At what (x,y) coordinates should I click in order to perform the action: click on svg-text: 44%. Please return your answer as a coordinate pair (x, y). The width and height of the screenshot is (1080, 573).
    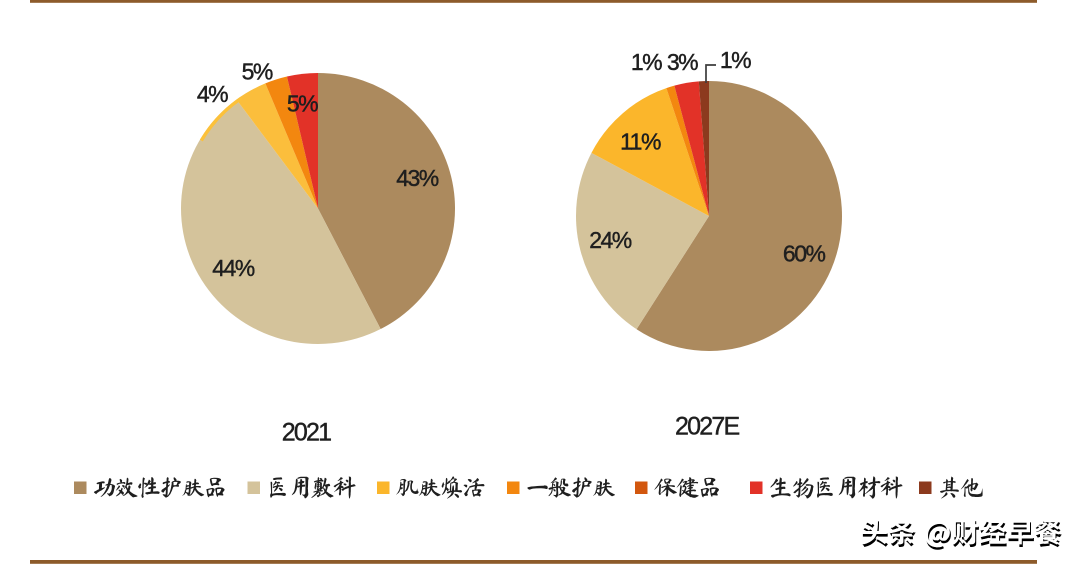
    Looking at the image, I should click on (233, 268).